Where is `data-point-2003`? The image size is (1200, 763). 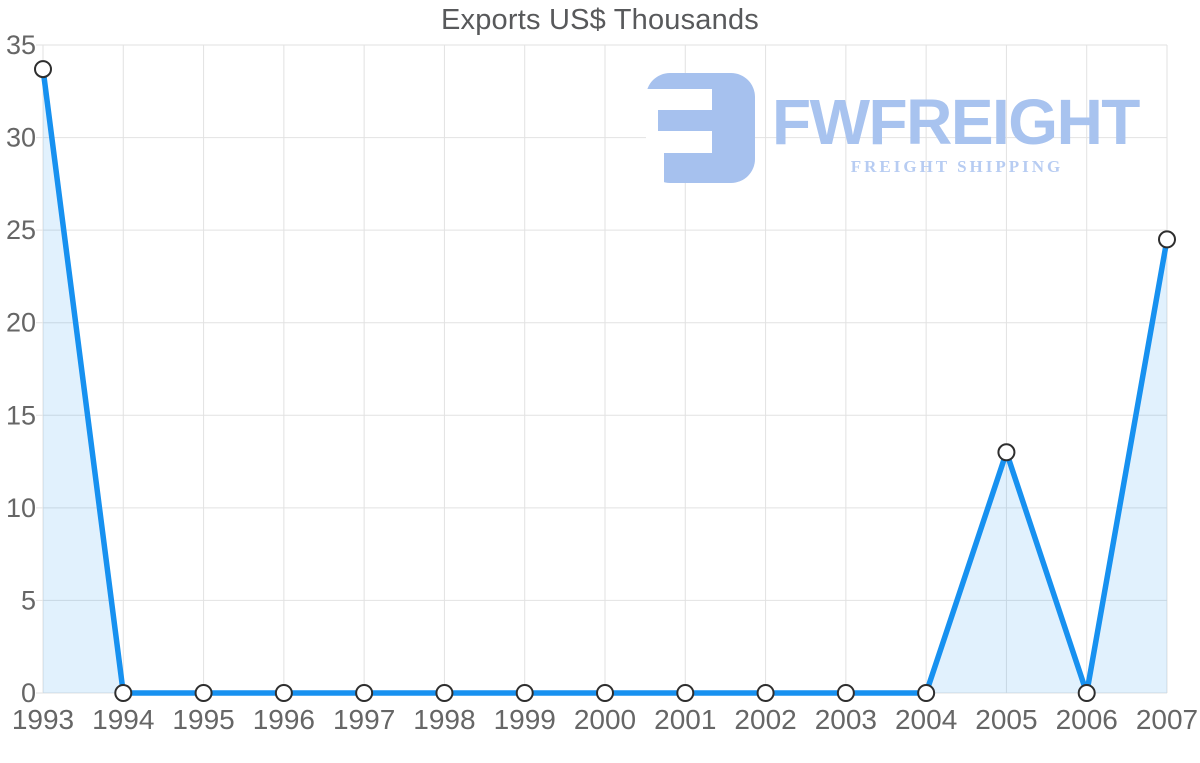 data-point-2003 is located at coordinates (845, 693).